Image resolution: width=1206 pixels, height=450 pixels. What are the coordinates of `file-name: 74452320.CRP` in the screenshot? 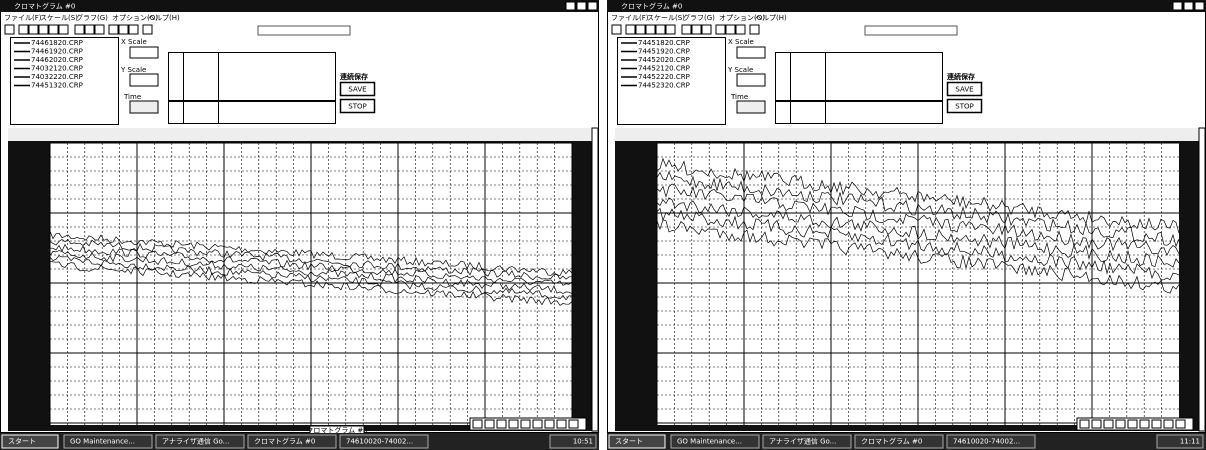 It's located at (664, 86).